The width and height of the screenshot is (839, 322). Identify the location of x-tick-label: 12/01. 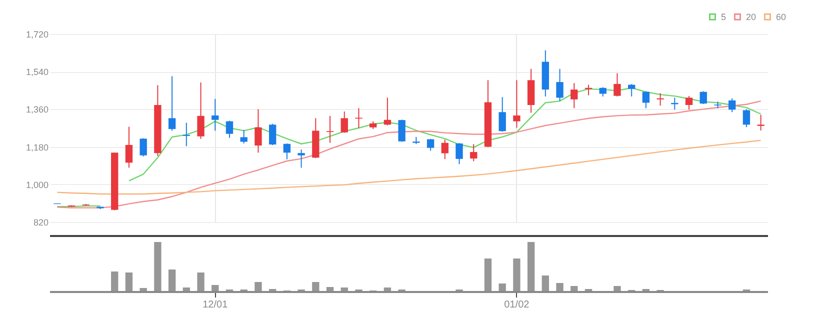
(215, 305).